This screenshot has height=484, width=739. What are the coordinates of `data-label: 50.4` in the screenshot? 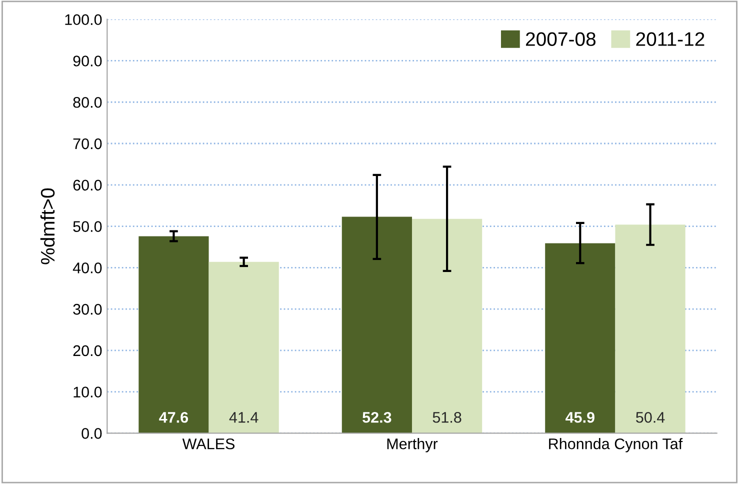 It's located at (650, 417).